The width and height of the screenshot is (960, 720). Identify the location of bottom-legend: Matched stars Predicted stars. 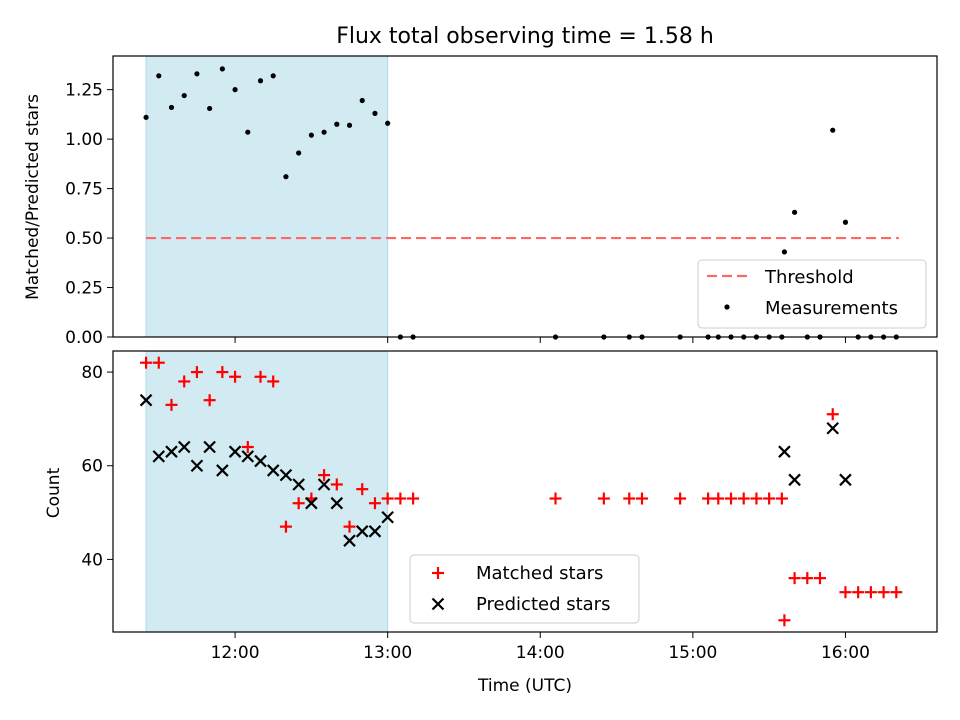
(524, 589).